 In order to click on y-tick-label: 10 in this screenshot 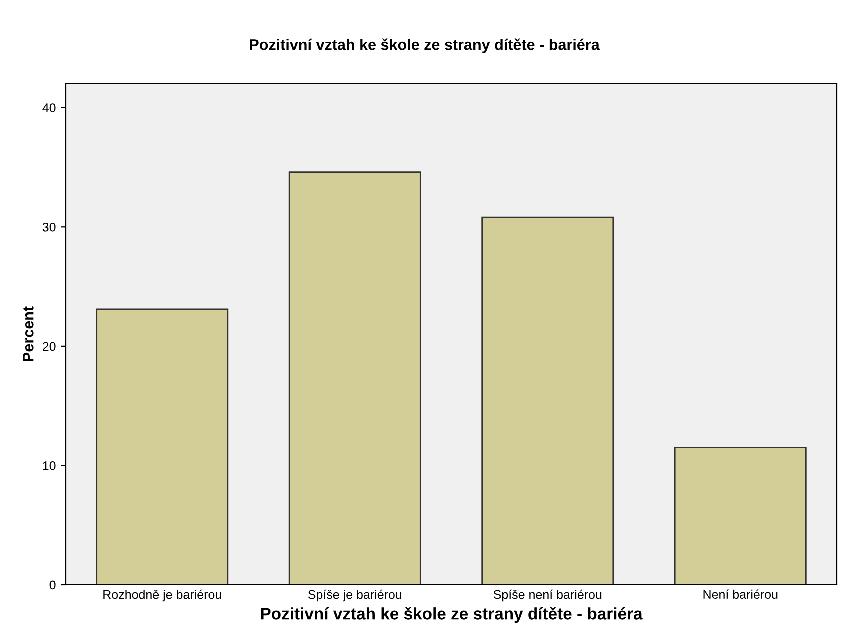, I will do `click(49, 466)`.